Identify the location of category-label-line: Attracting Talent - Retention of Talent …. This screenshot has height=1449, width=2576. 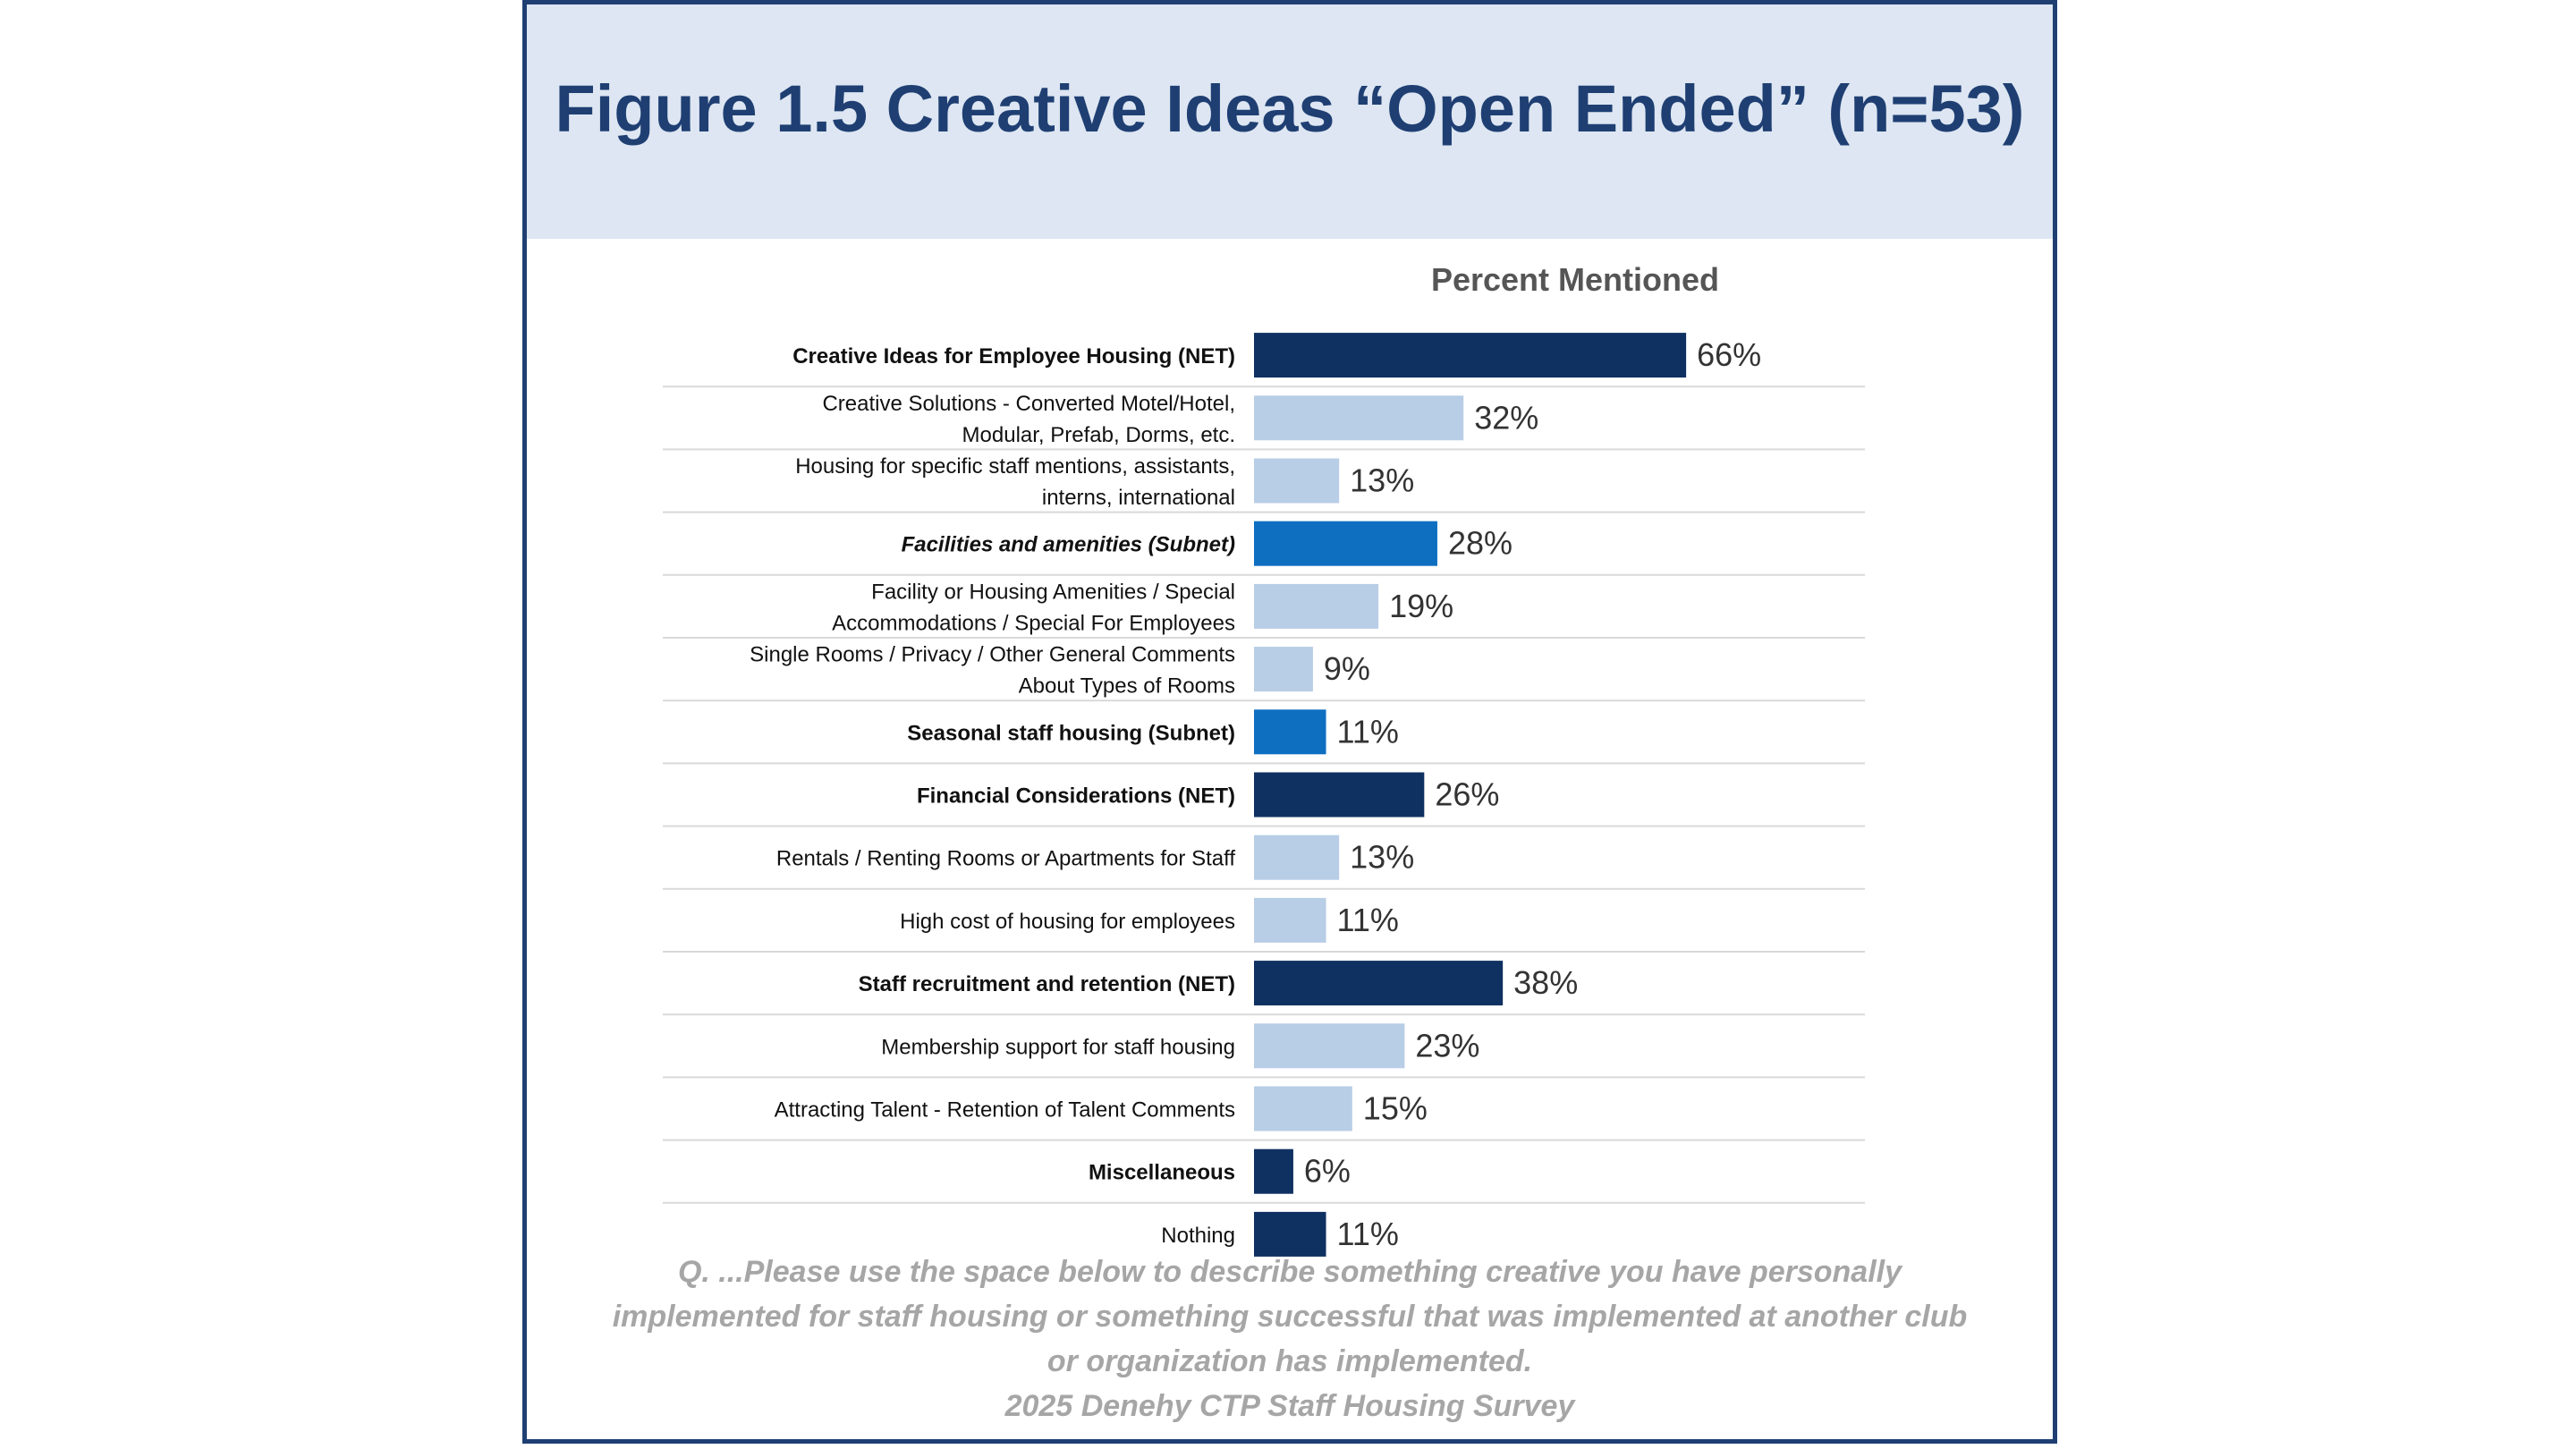
(1005, 1110).